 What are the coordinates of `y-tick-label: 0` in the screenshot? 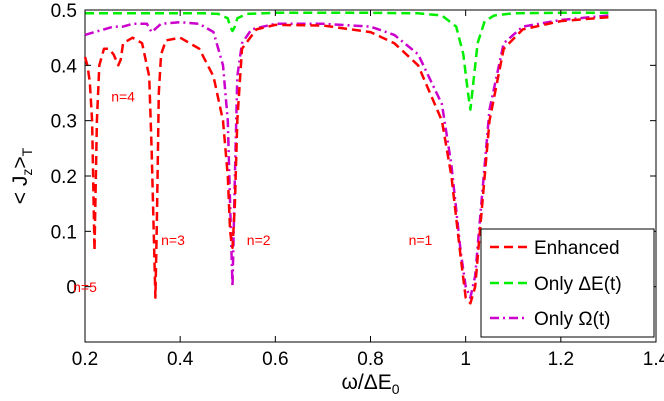 It's located at (71, 288).